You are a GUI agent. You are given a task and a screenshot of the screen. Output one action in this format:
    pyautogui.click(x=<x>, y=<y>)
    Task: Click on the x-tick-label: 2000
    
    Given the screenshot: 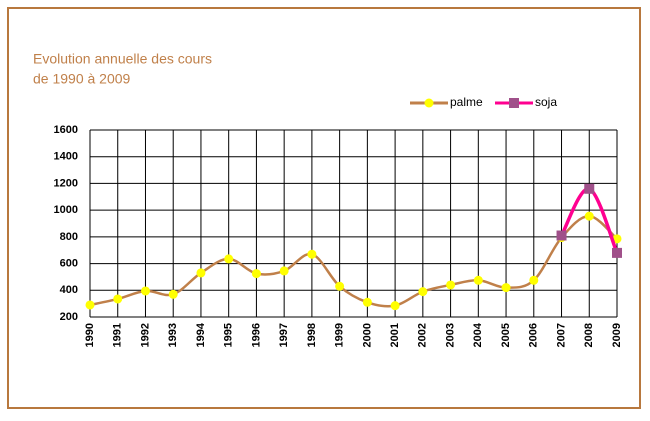 What is the action you would take?
    pyautogui.click(x=367, y=335)
    